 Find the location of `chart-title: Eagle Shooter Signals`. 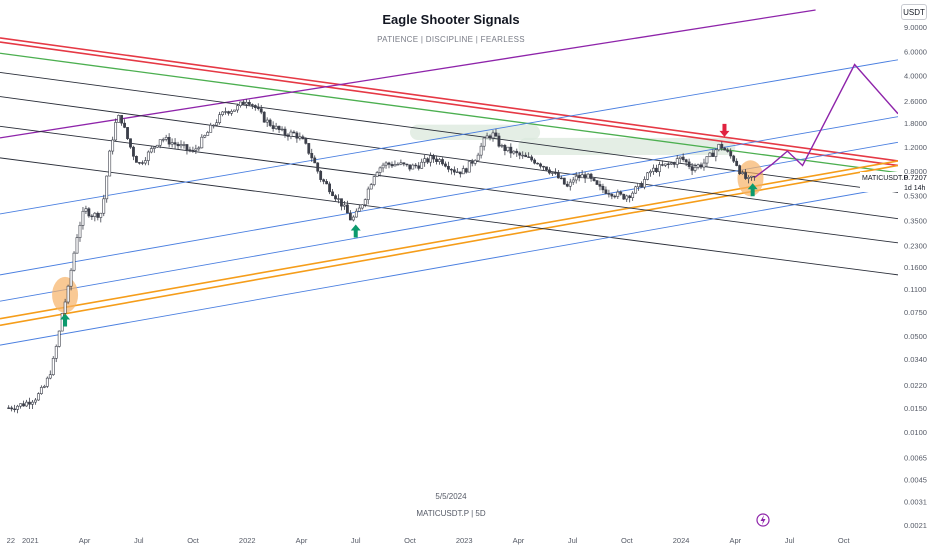

chart-title: Eagle Shooter Signals is located at coordinates (450, 19).